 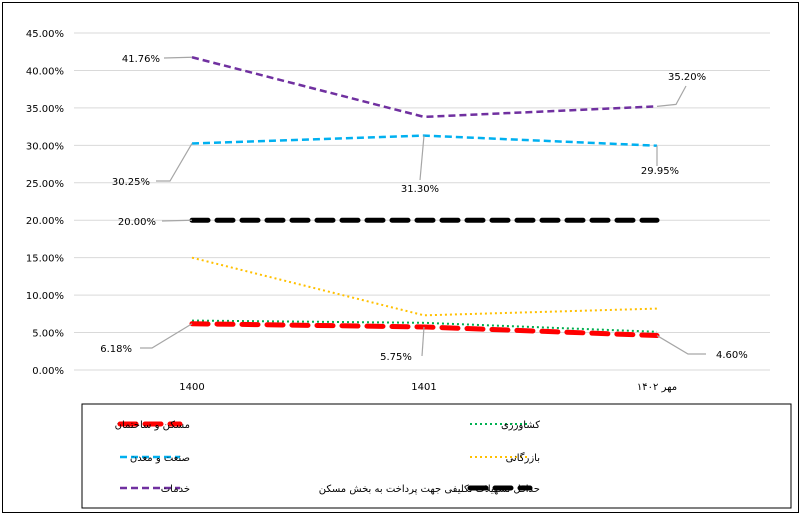 I want to click on y-tick-label: 20.00%, so click(x=45, y=221).